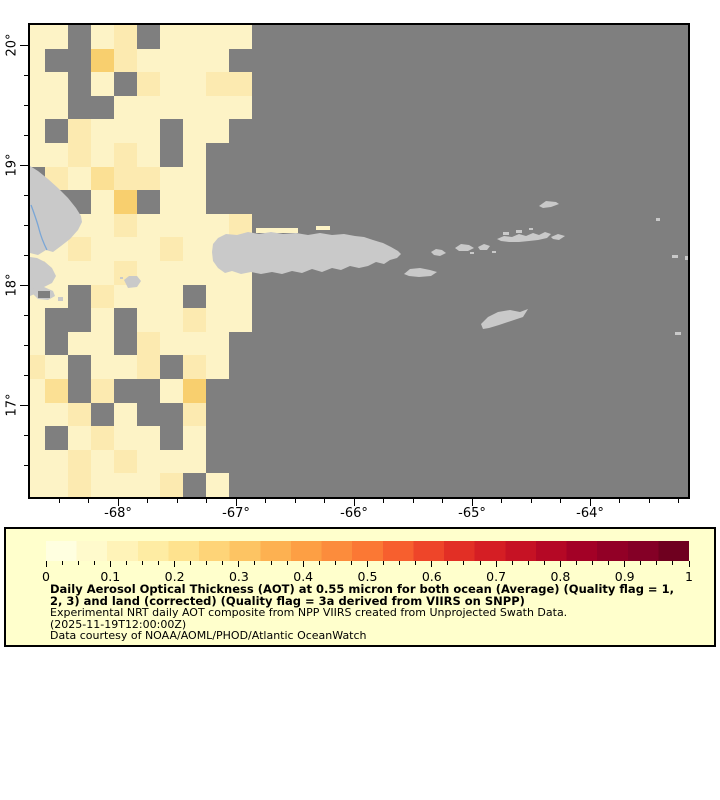 The image size is (720, 800). Describe the element at coordinates (367, 551) in the screenshot. I see `colorbar-gradient` at that location.